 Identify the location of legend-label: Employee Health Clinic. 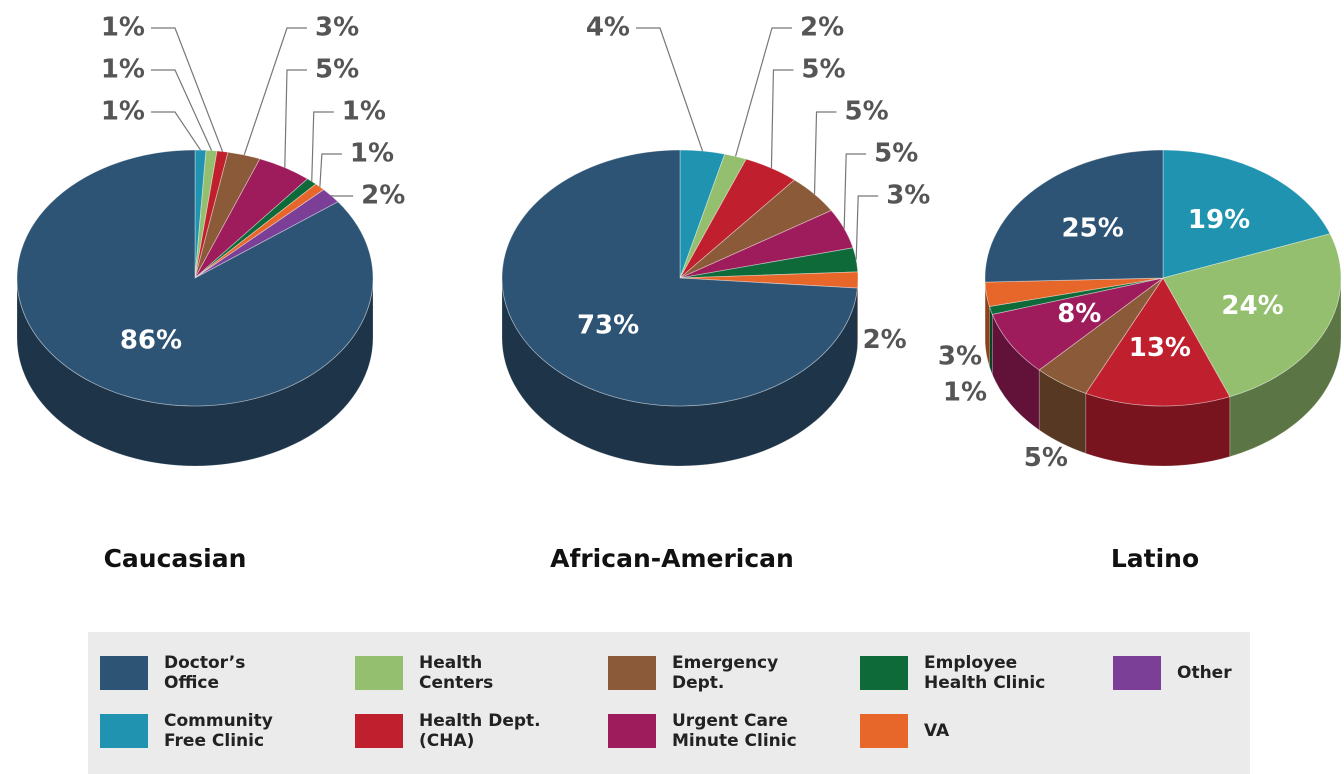
(985, 673).